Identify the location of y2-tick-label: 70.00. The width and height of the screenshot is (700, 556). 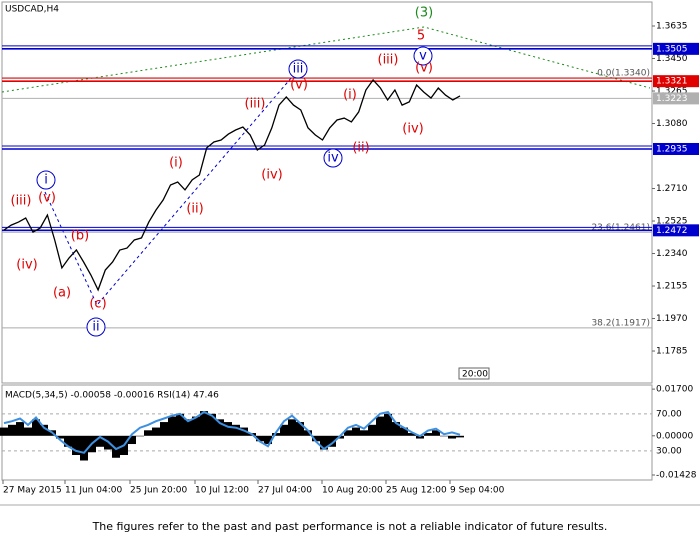
(669, 414).